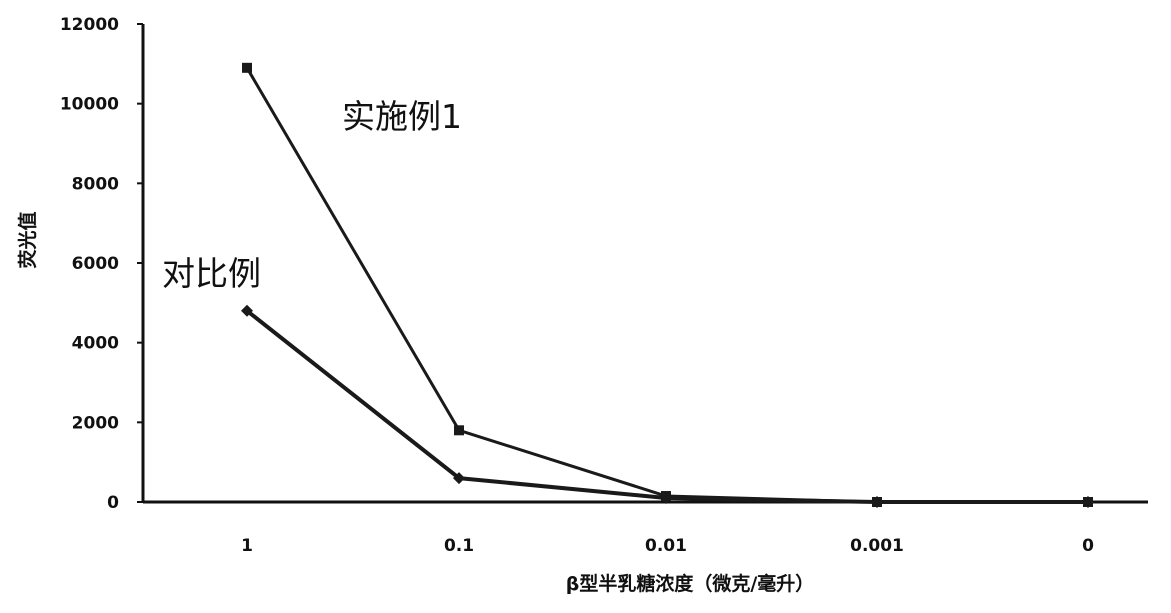 The width and height of the screenshot is (1171, 613). What do you see at coordinates (247, 546) in the screenshot?
I see `x-tick-label: 1` at bounding box center [247, 546].